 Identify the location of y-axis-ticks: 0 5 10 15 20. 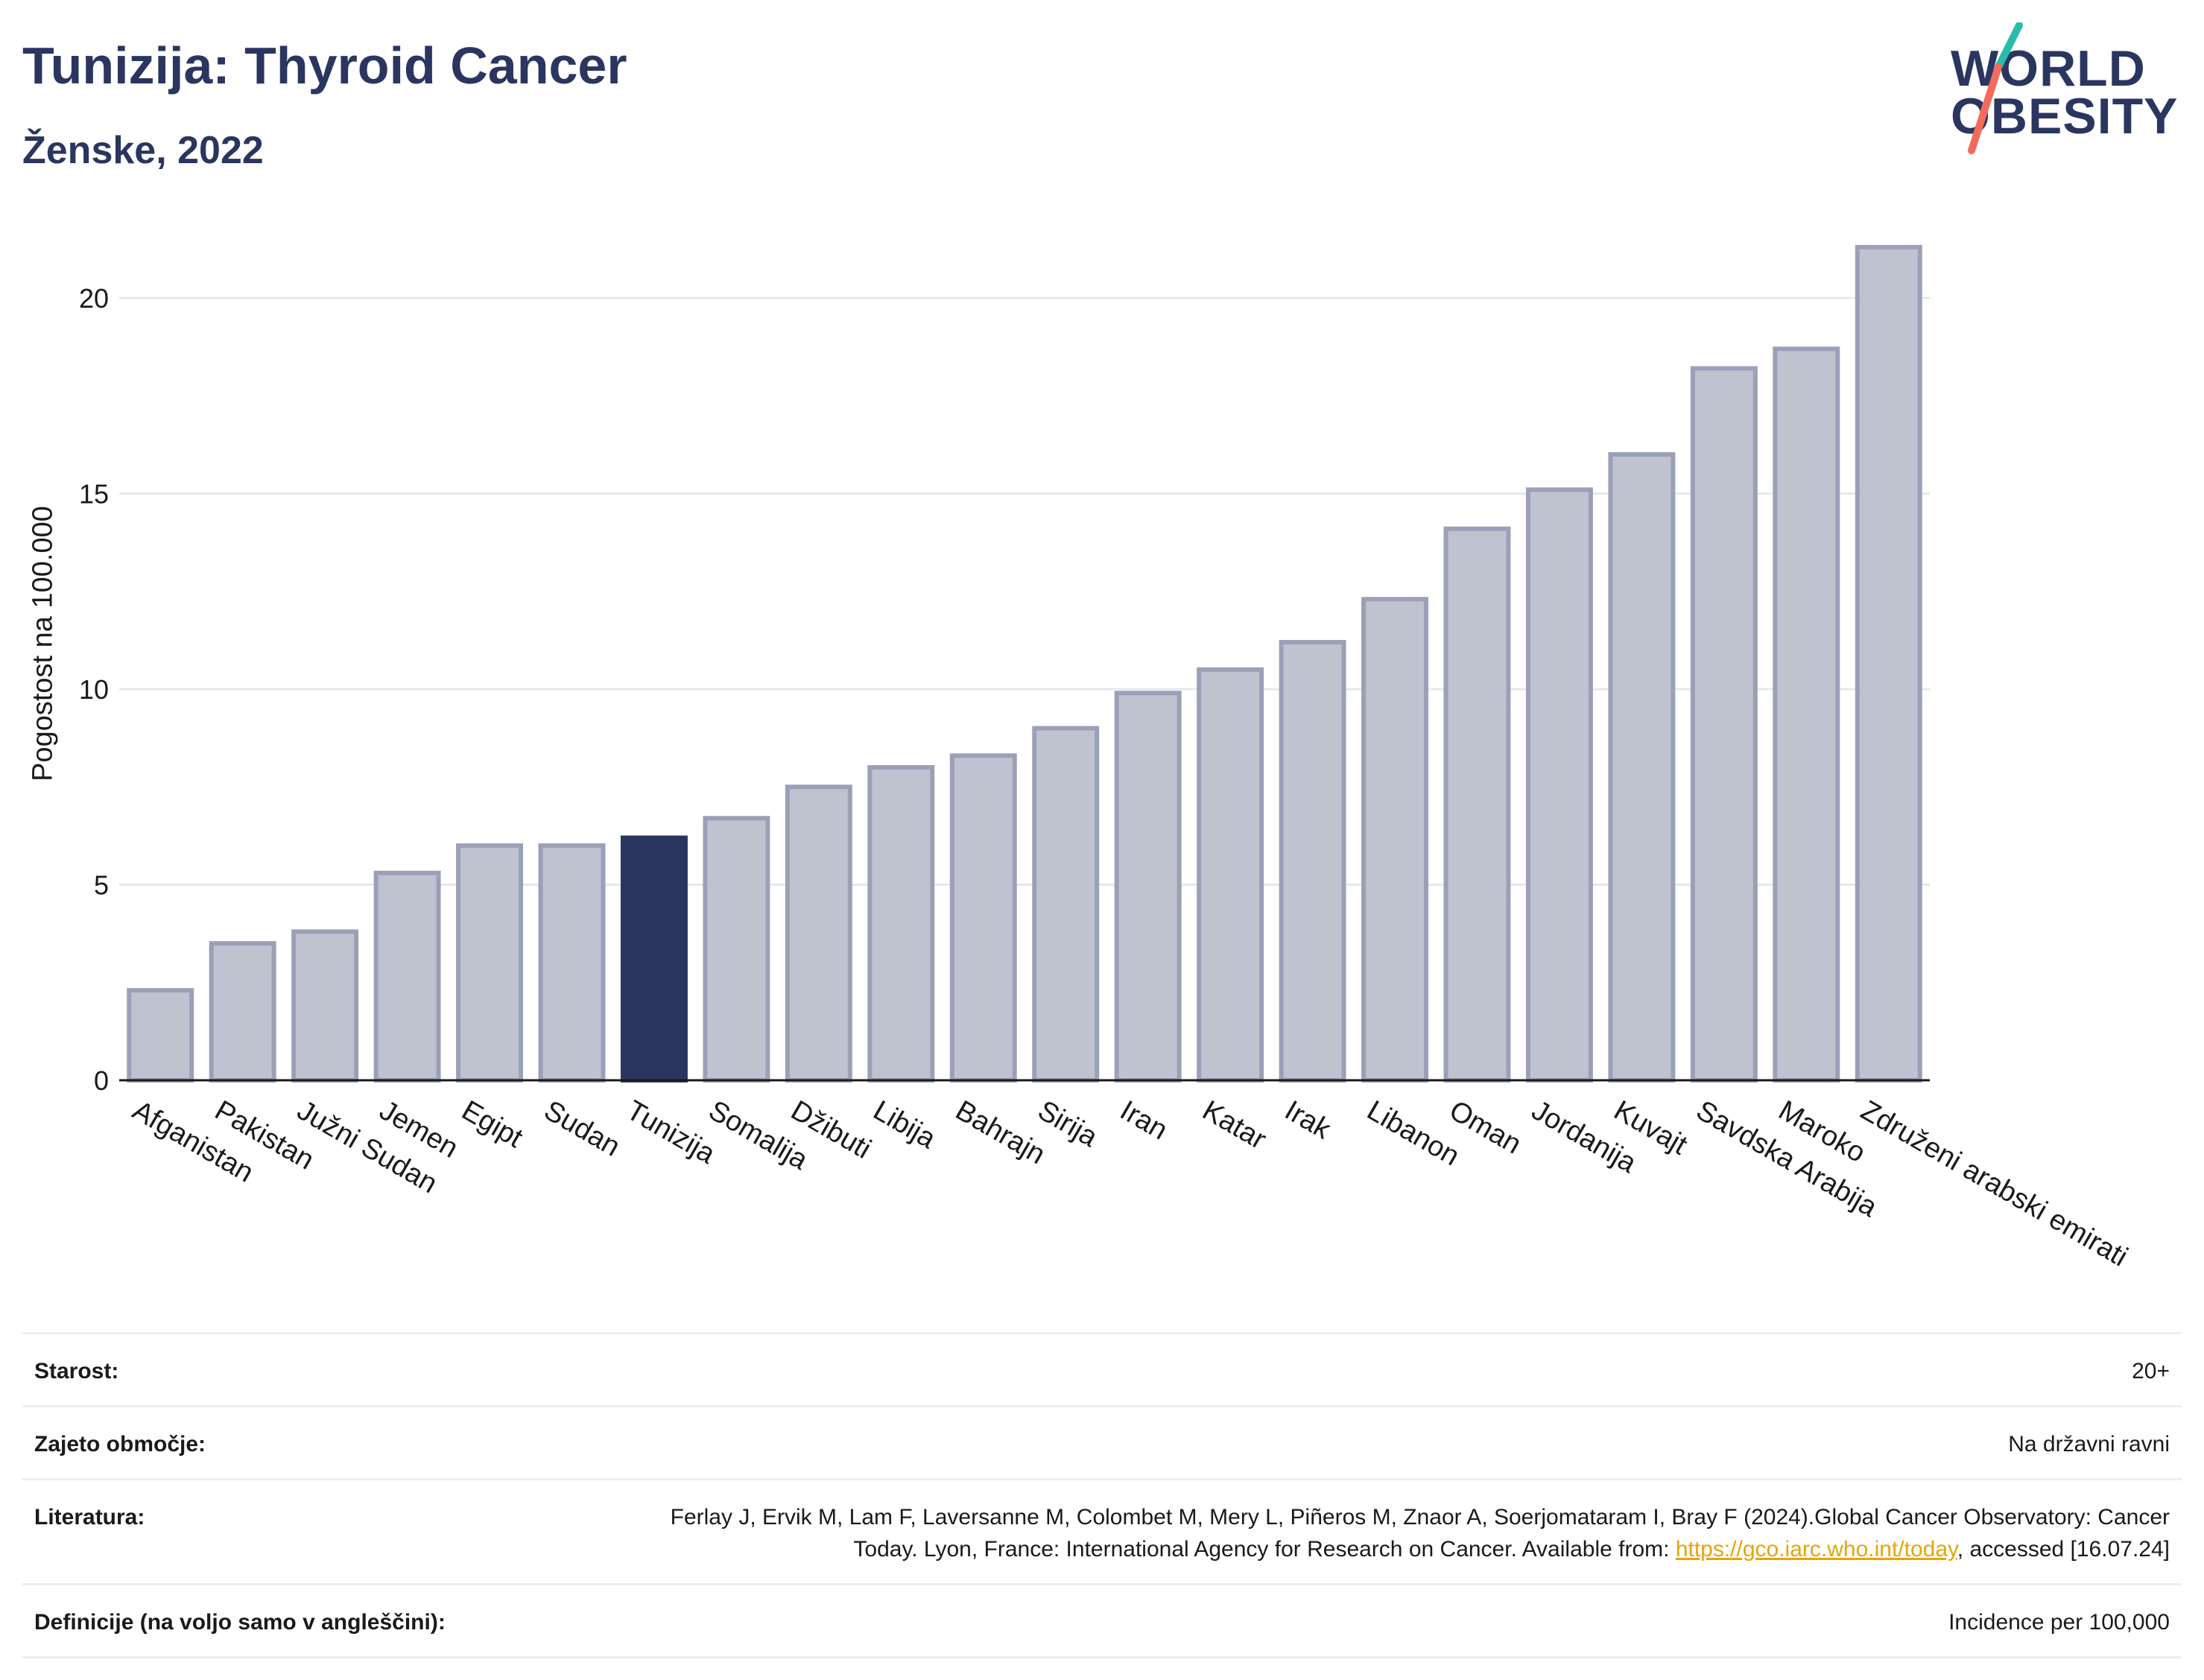
(94, 689).